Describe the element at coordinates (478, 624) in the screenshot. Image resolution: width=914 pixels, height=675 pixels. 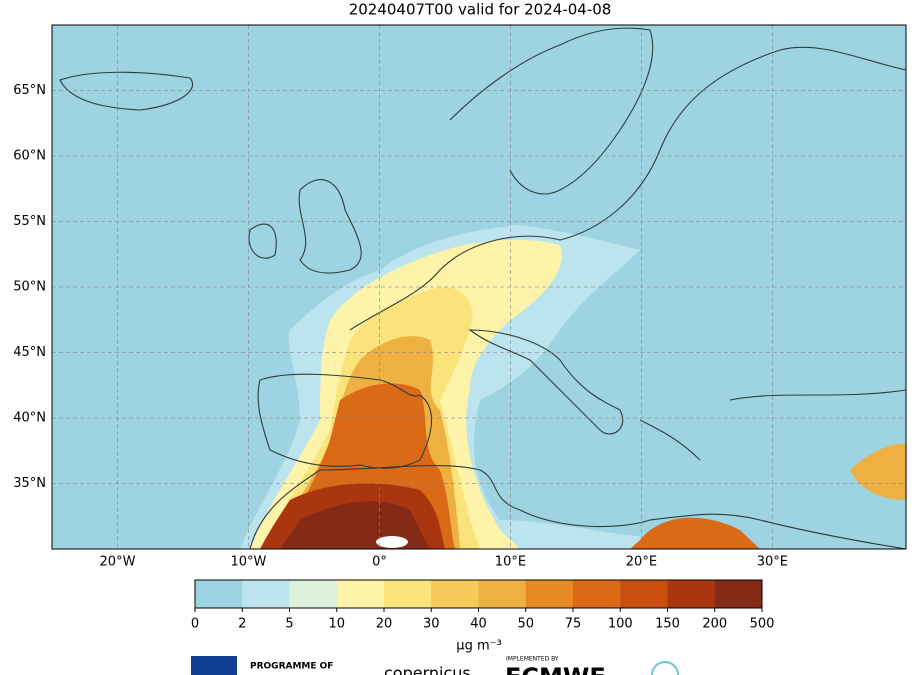
I see `colorbar-label: 40` at that location.